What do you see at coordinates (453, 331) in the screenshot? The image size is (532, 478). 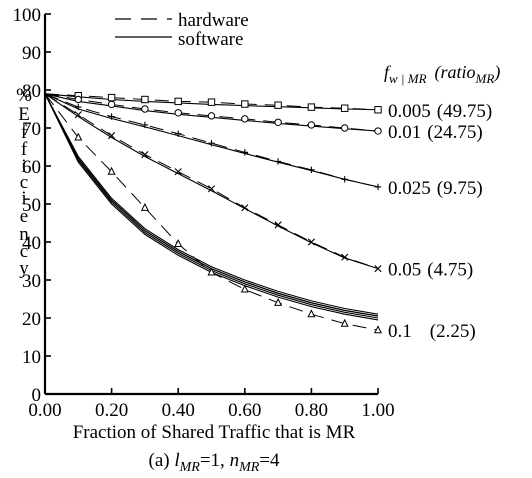 I see `series-ratio-value: (2.25)` at bounding box center [453, 331].